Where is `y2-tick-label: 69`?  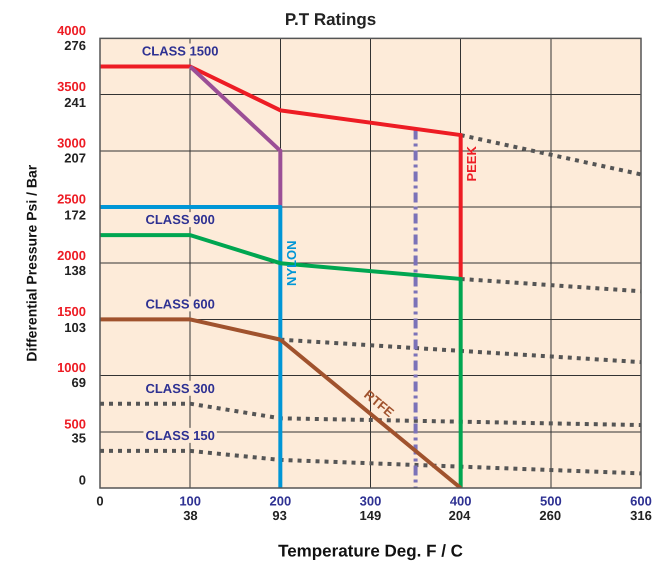
y2-tick-label: 69 is located at coordinates (79, 382).